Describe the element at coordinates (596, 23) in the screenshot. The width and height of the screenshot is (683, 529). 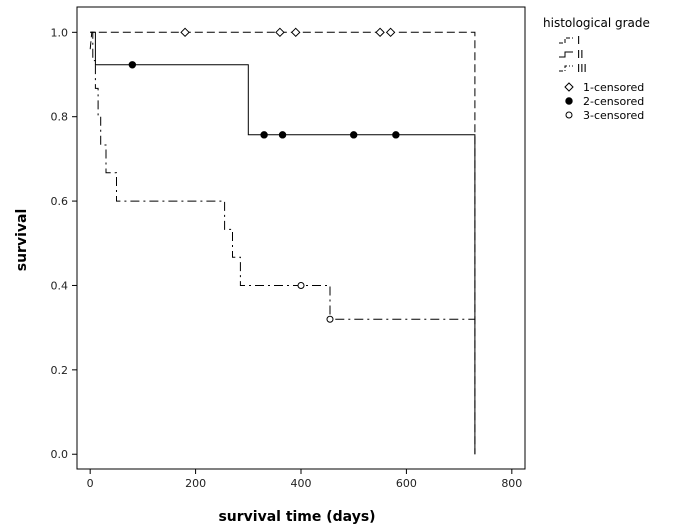
I see `legend-title: histological grade` at that location.